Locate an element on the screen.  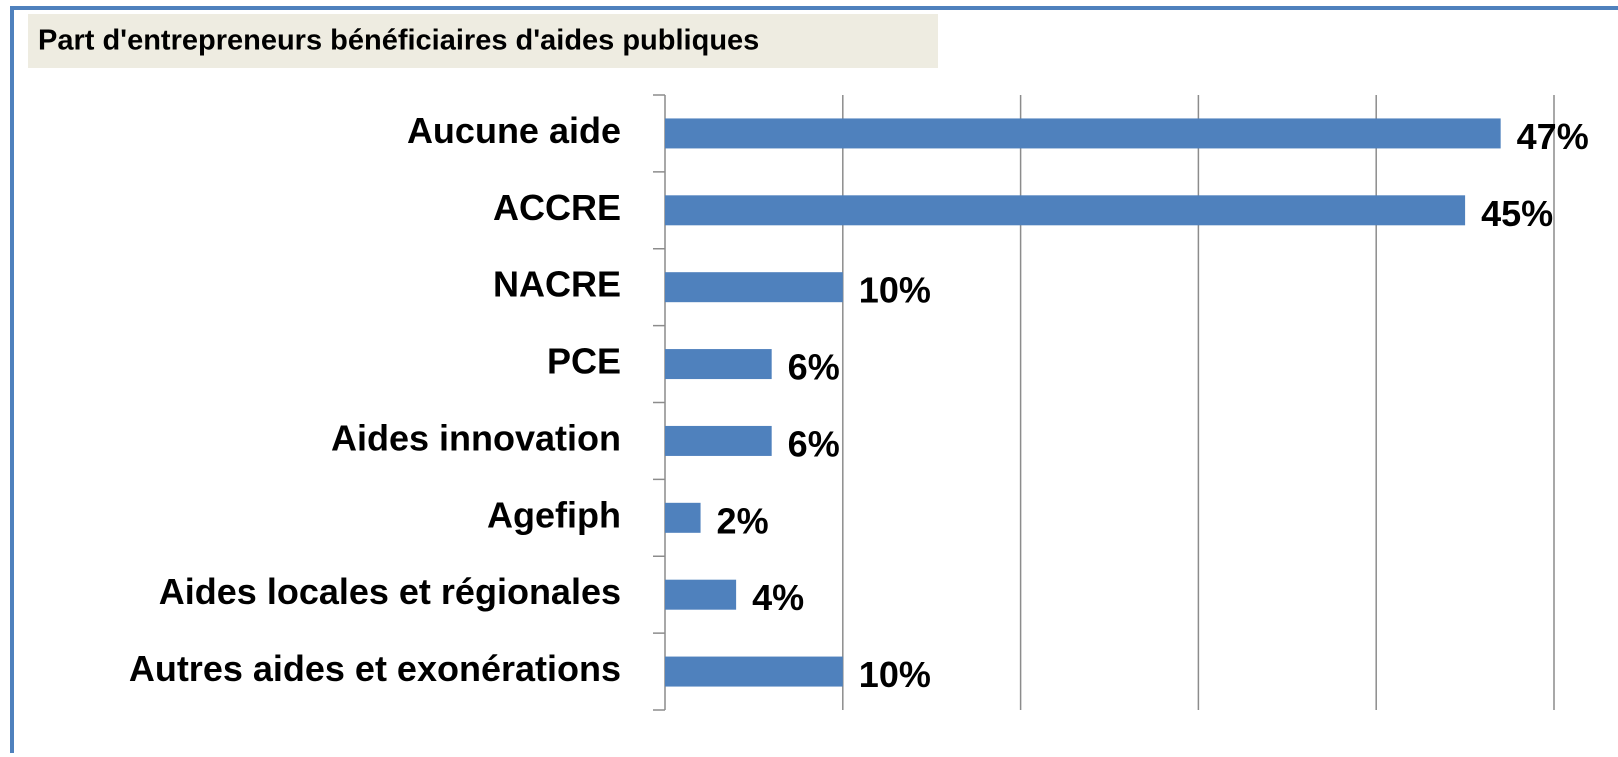
y-tick-label: Aides locales et régionales is located at coordinates (390, 591).